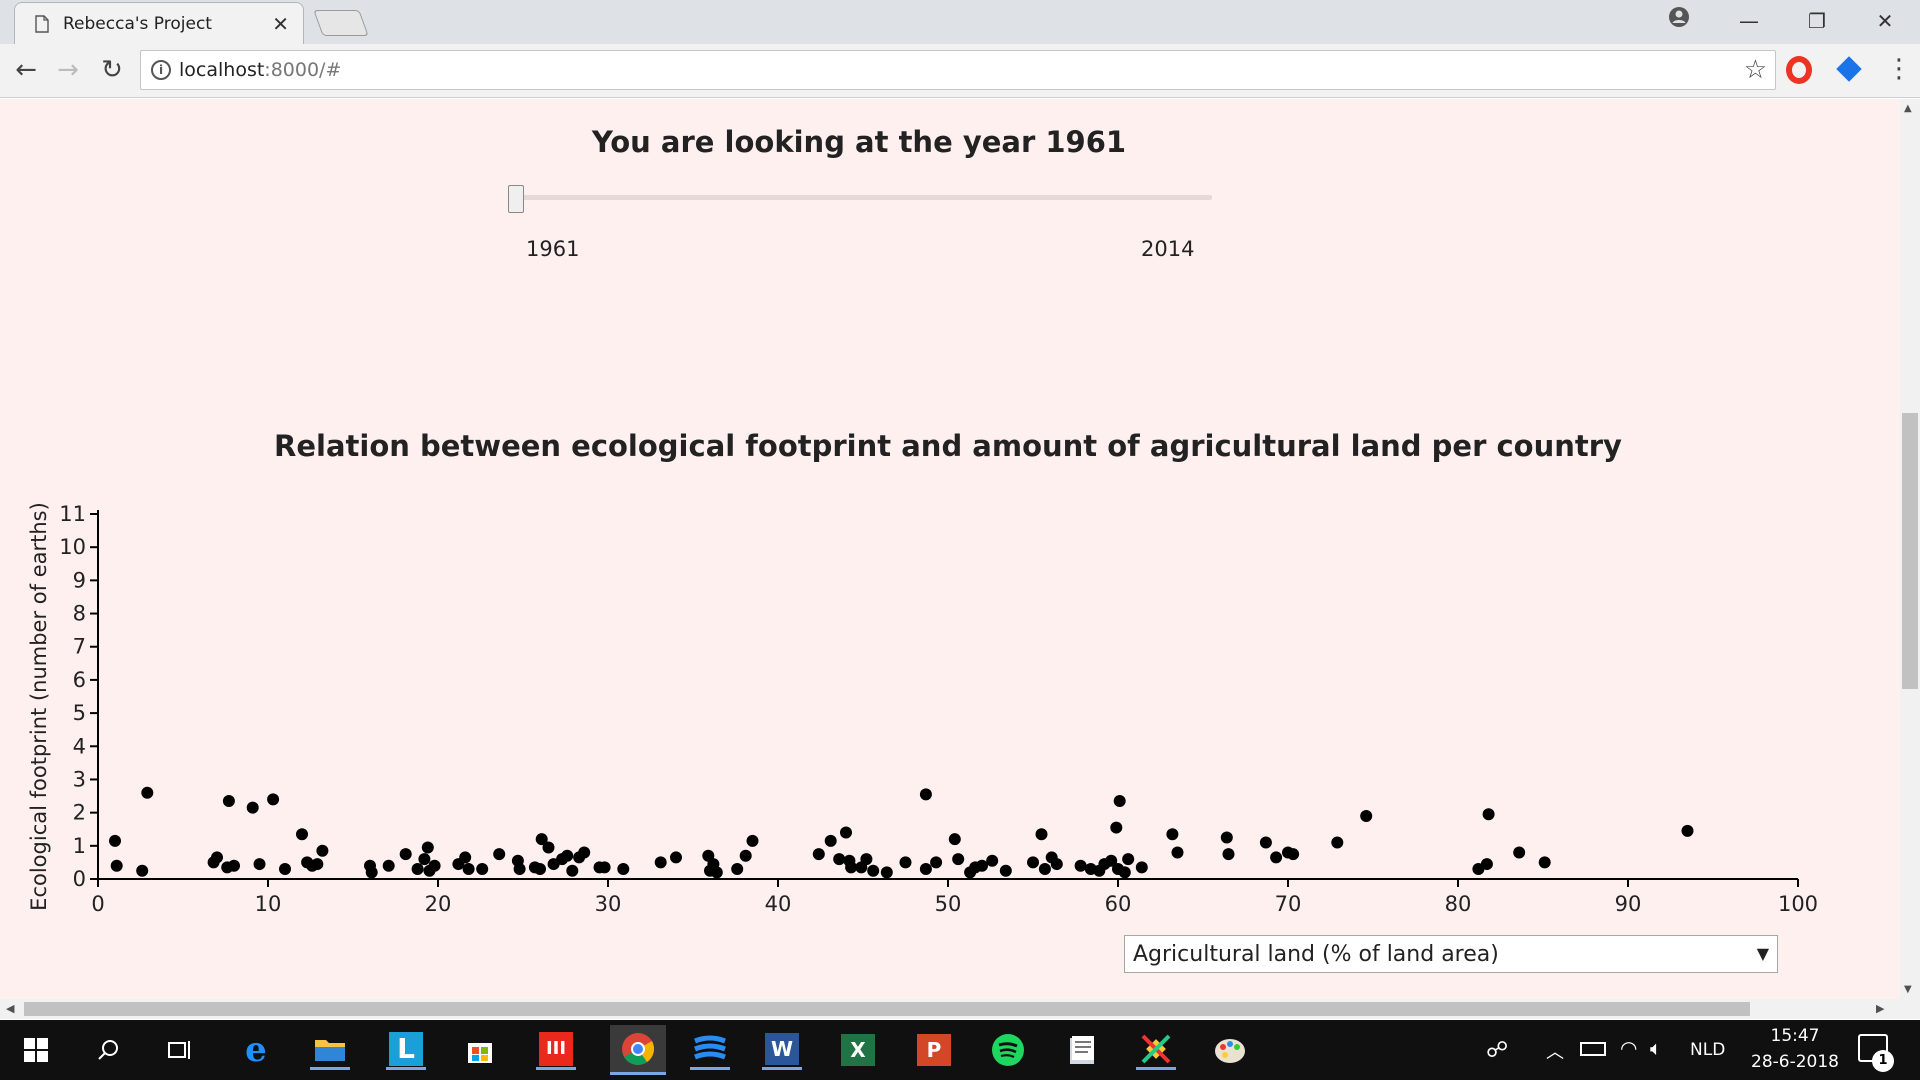 The image size is (1920, 1080). I want to click on wifi-icon: ◠, so click(1629, 1048).